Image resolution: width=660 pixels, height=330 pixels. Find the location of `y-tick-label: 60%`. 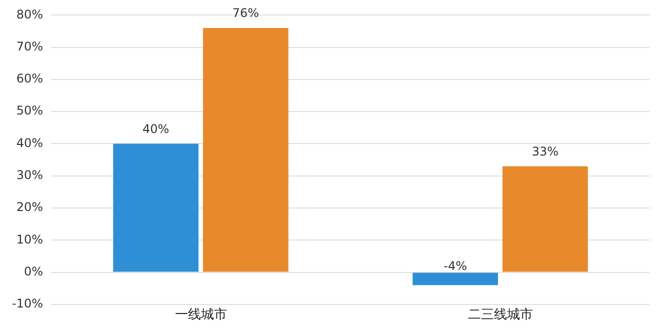

y-tick-label: 60% is located at coordinates (29, 79).